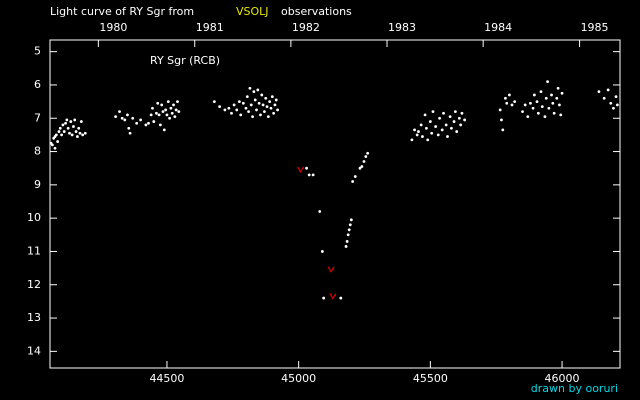 The width and height of the screenshot is (640, 400). What do you see at coordinates (185, 60) in the screenshot?
I see `annotation: RY Sgr (RCB)` at bounding box center [185, 60].